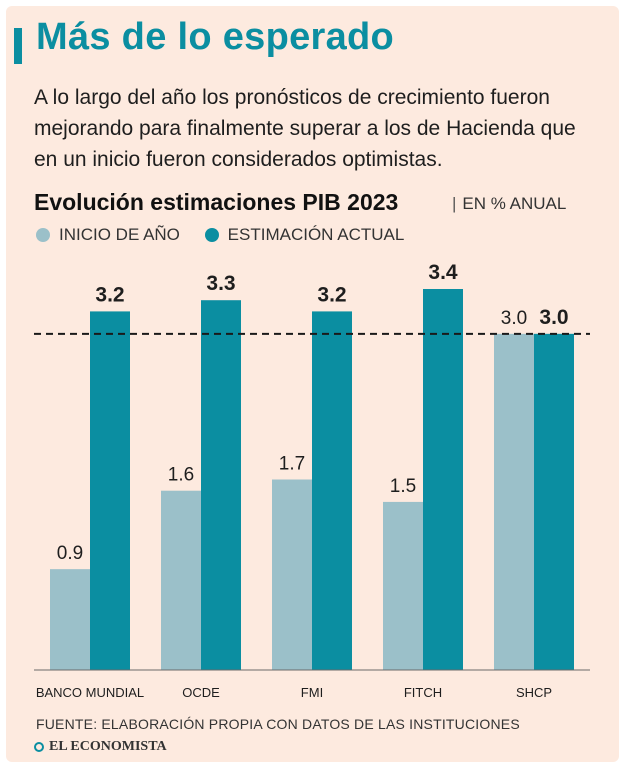 This screenshot has height=768, width=625. Describe the element at coordinates (403, 486) in the screenshot. I see `data-label-start-3: 1.5` at that location.